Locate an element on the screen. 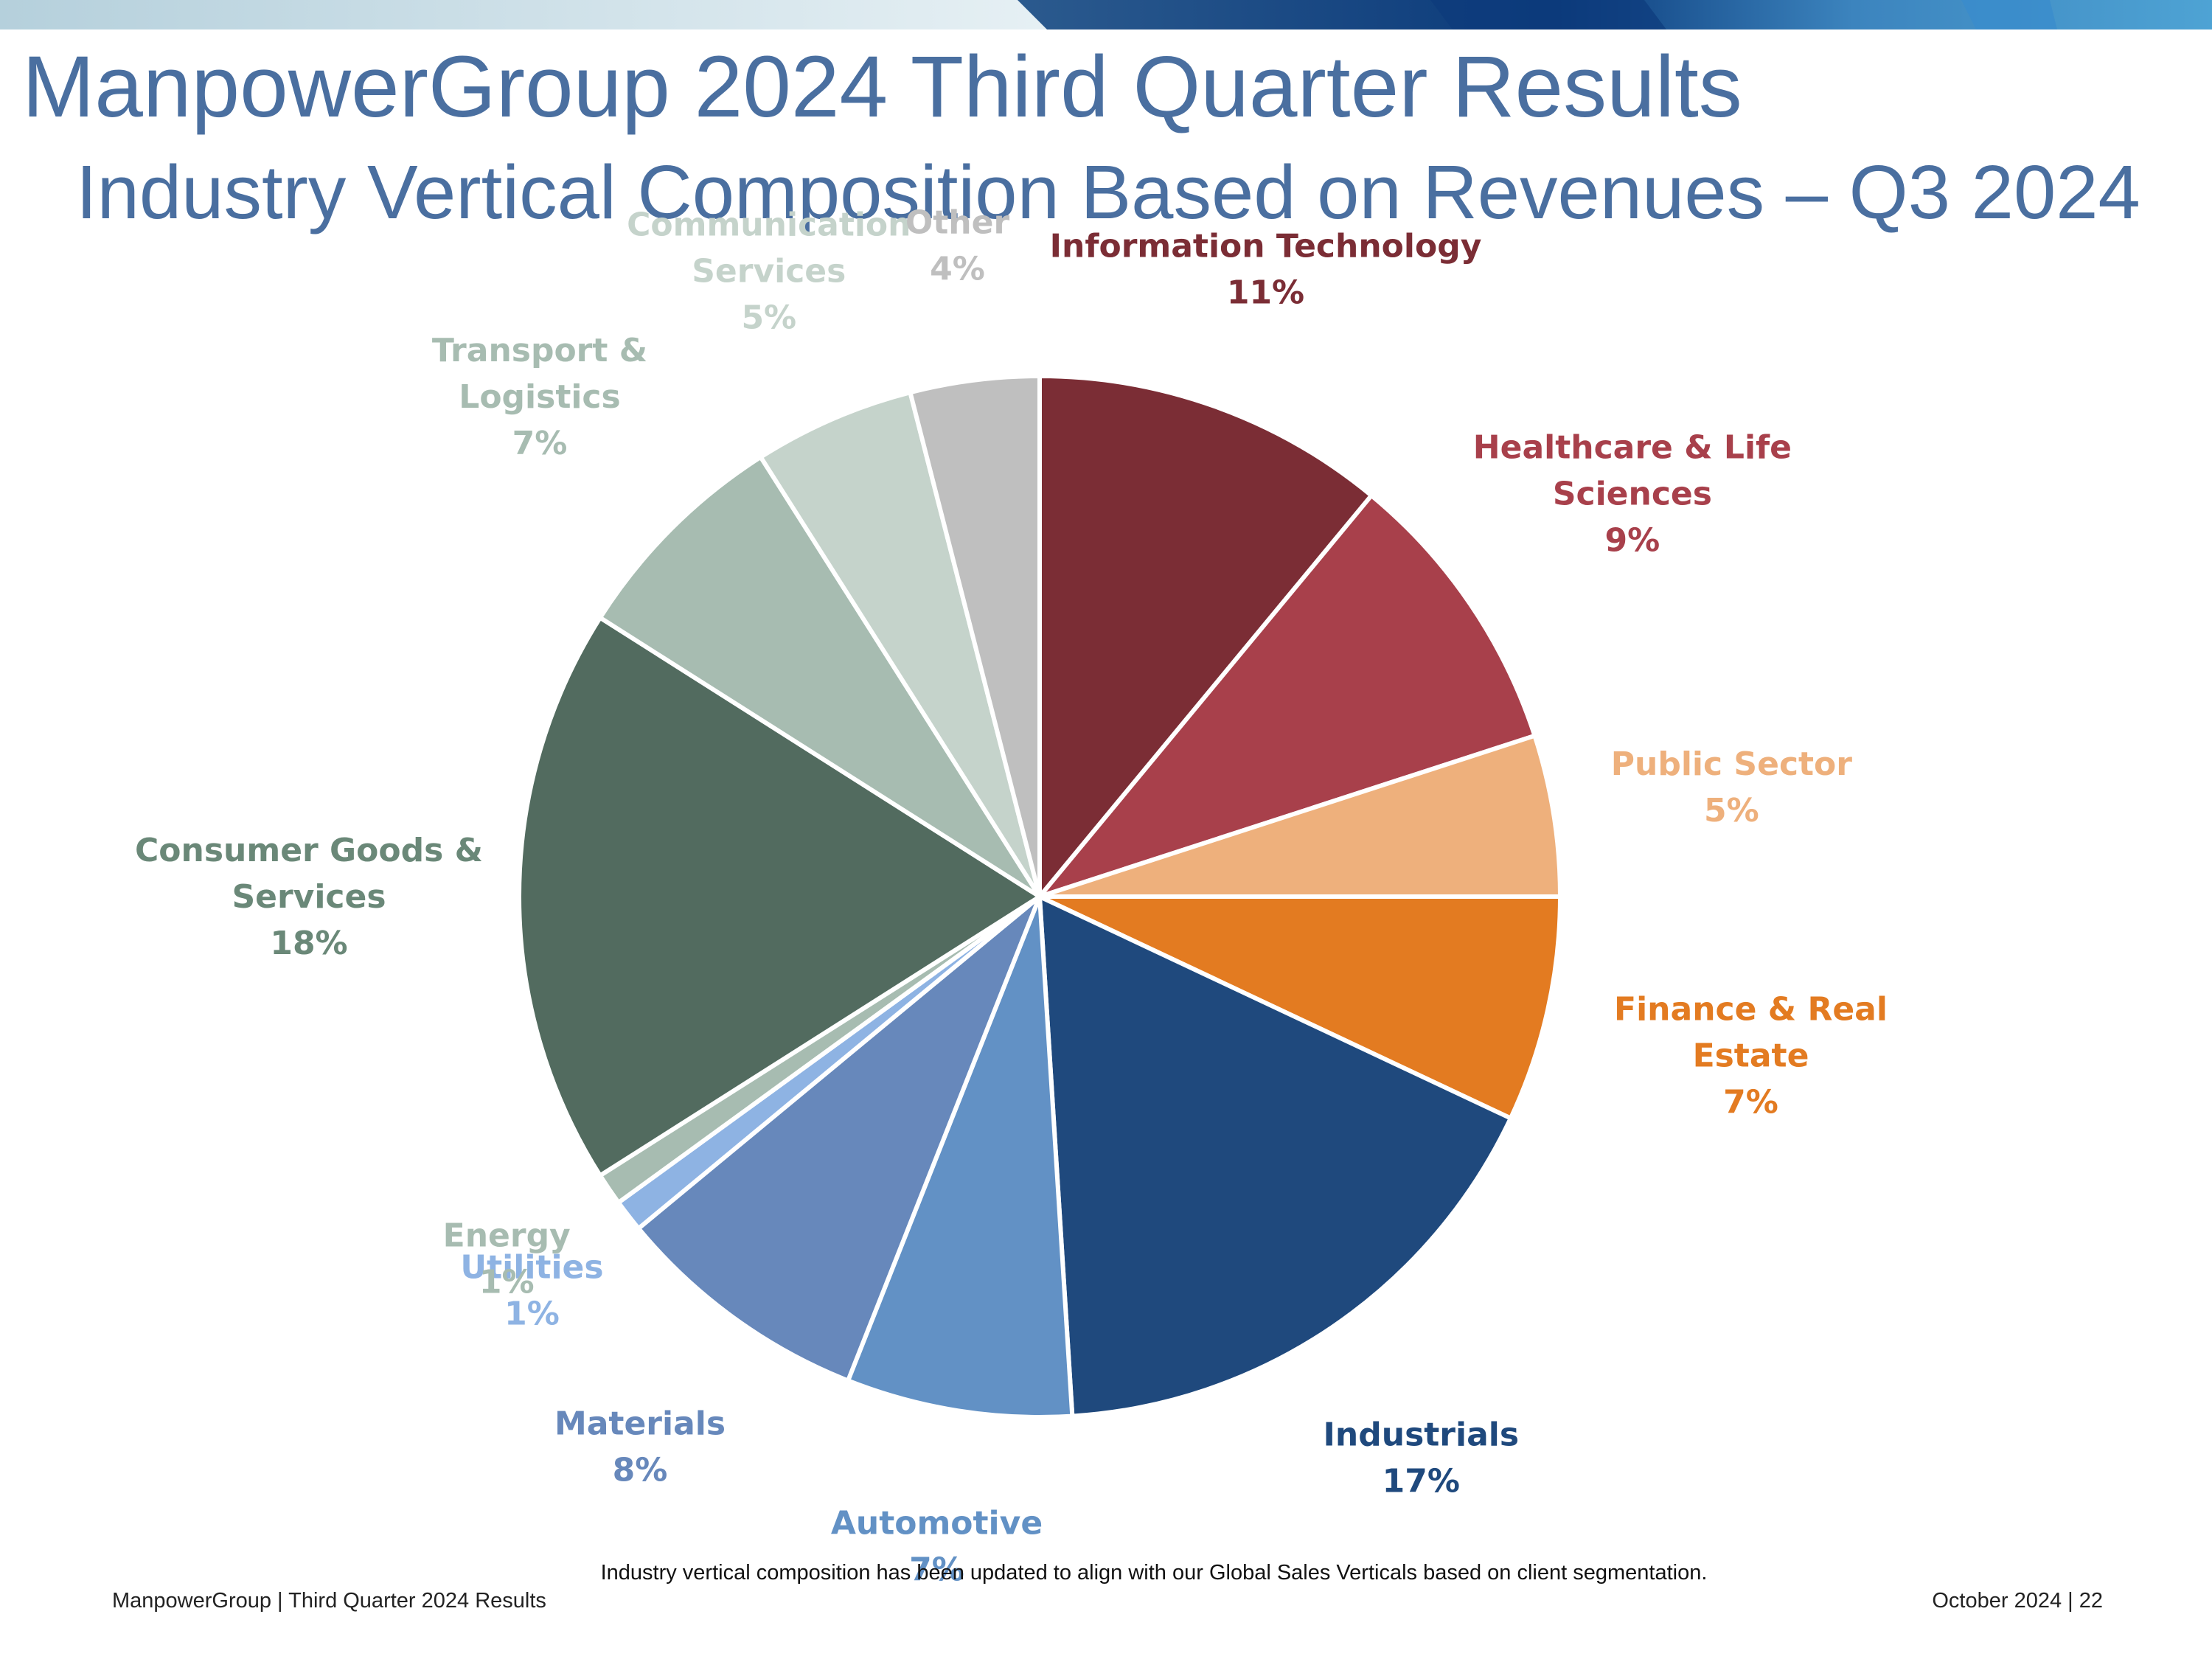  slice-value-label: 4% is located at coordinates (957, 269).